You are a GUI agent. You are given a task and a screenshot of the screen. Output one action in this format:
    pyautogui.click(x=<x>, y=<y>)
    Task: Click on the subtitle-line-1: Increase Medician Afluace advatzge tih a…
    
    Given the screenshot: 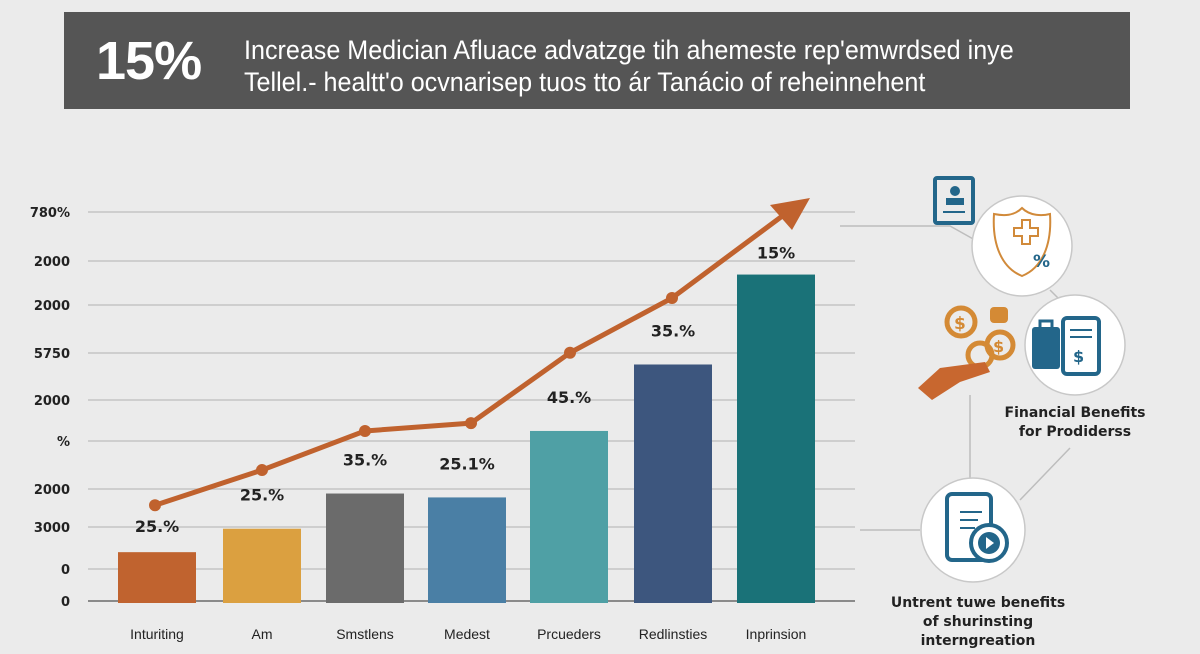 What is the action you would take?
    pyautogui.click(x=629, y=50)
    